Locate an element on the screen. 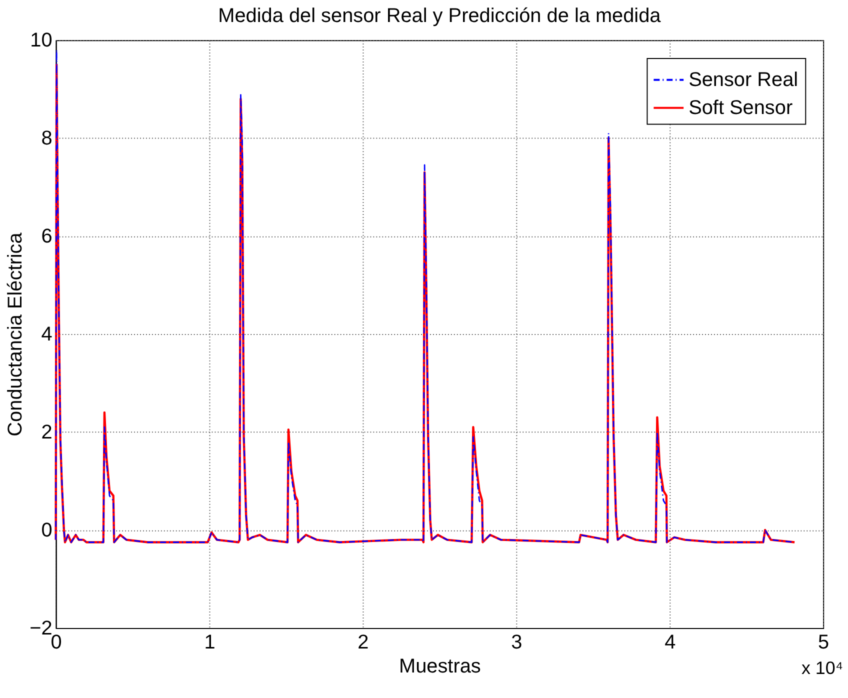 The width and height of the screenshot is (848, 698). y-tick-label: 8 is located at coordinates (46, 139).